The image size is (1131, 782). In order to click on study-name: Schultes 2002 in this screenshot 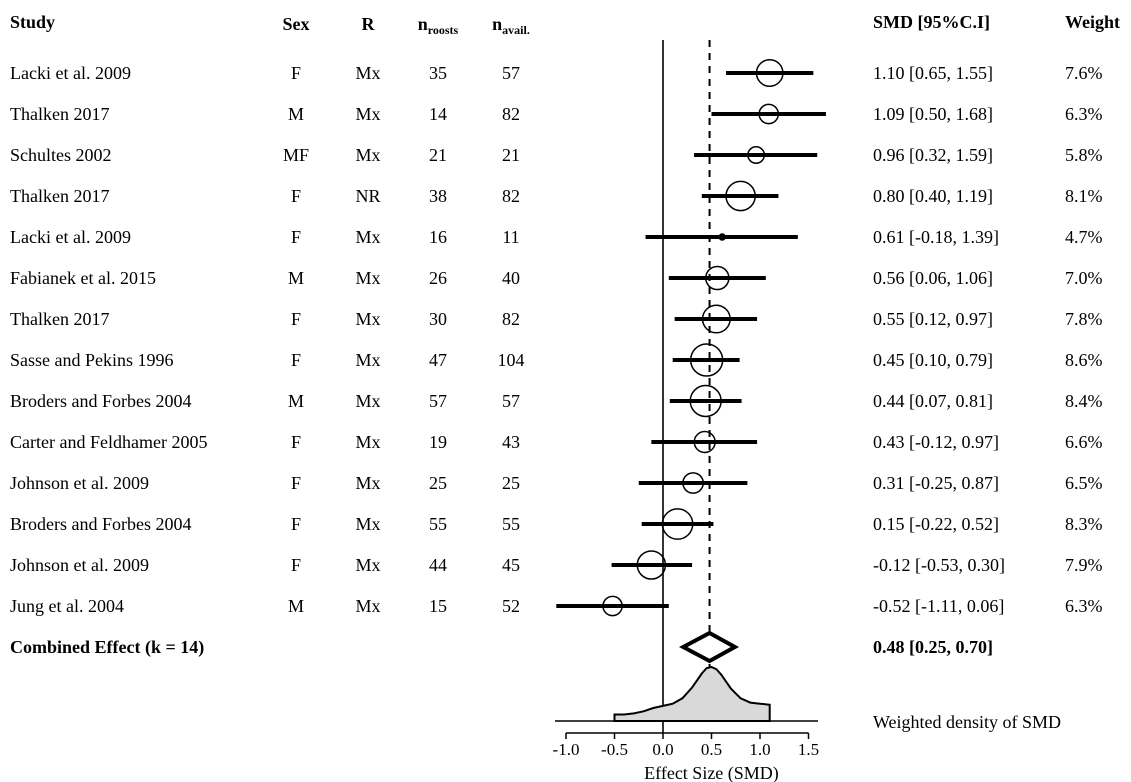, I will do `click(61, 155)`.